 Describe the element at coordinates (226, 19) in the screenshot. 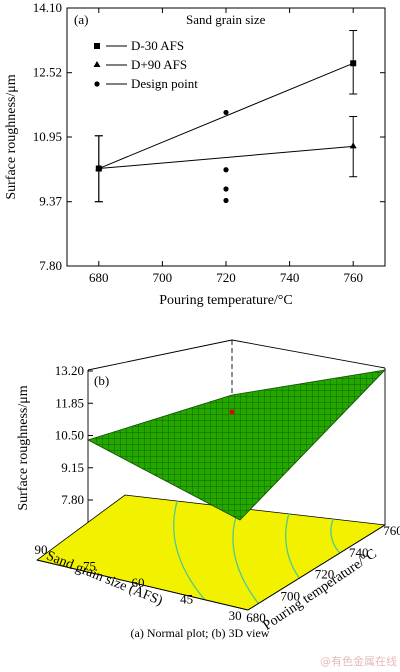

I see `legend-title: Sand grain size` at that location.